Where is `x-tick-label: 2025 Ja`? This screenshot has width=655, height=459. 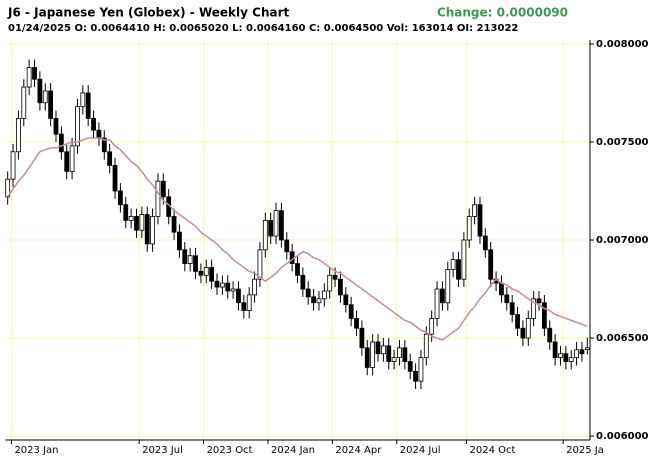
x-tick-label: 2025 Ja is located at coordinates (585, 450).